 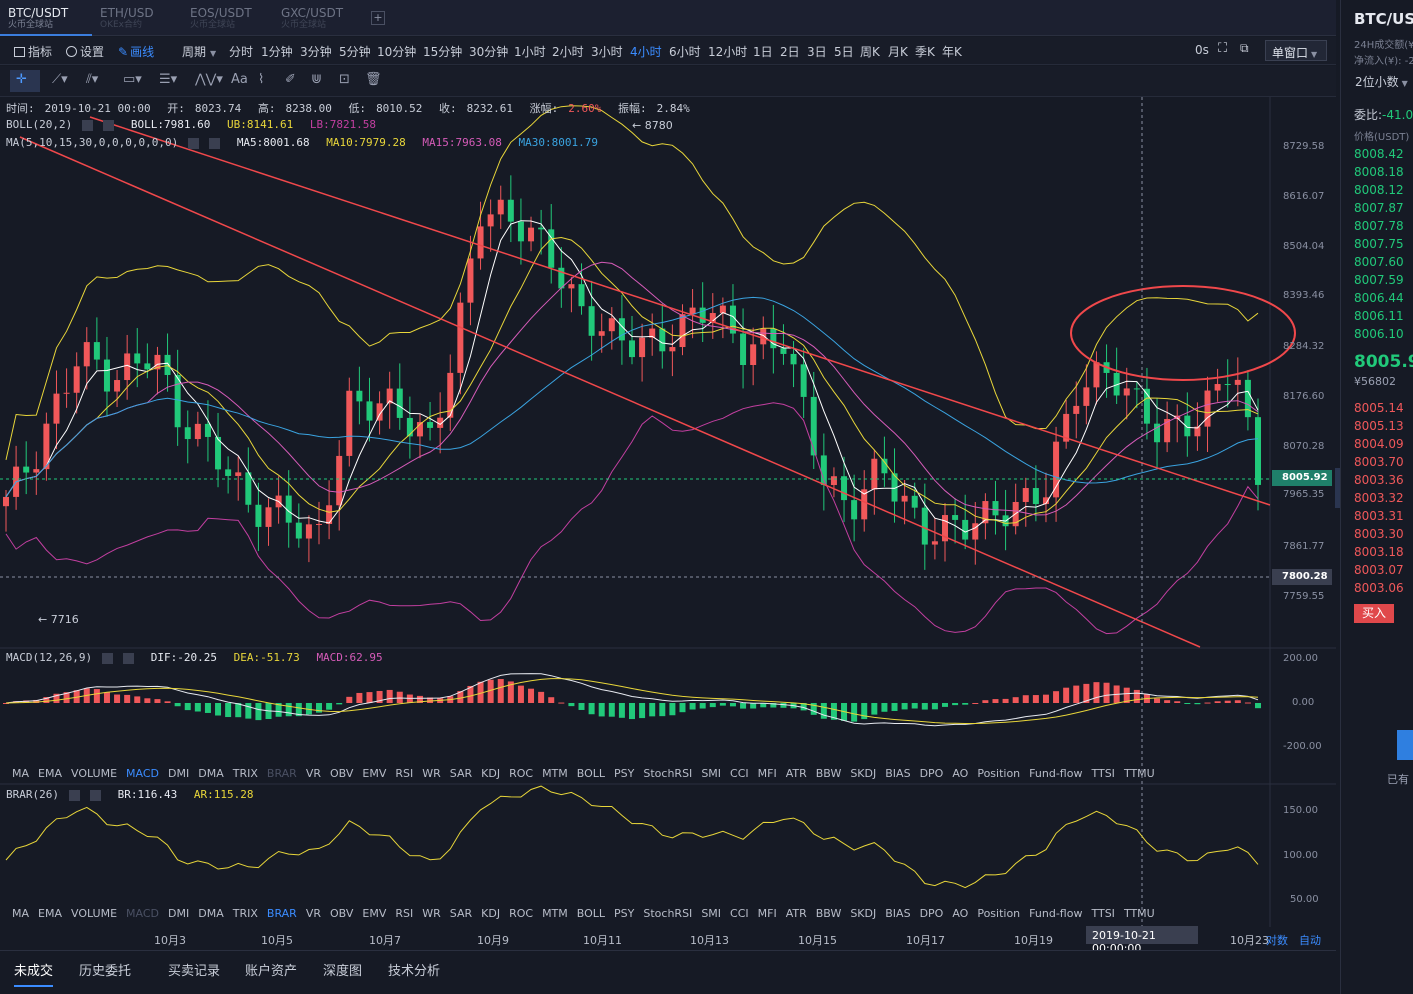 What do you see at coordinates (1103, 773) in the screenshot?
I see `indicator-ttsi: TTSI` at bounding box center [1103, 773].